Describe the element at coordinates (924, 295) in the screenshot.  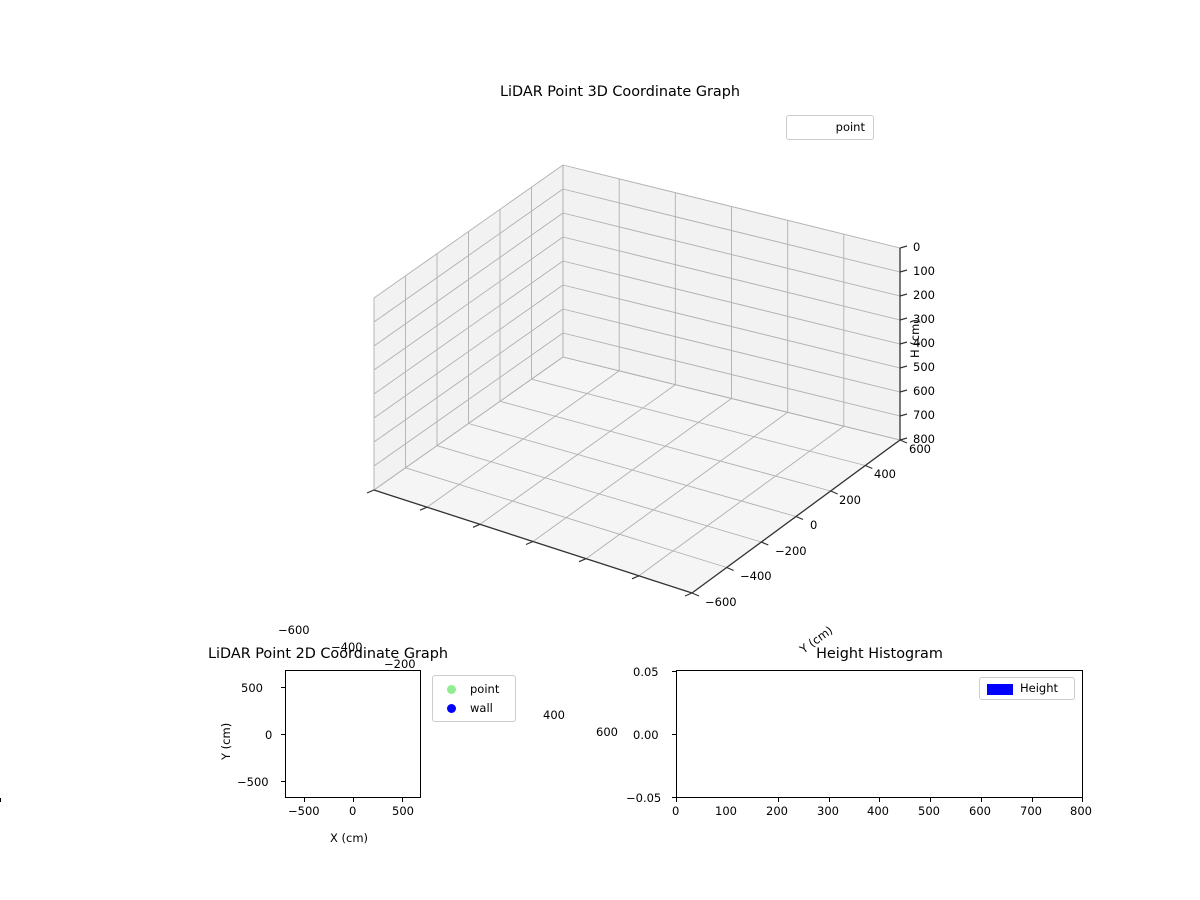
I see `plot3d-ztick-2: 200` at that location.